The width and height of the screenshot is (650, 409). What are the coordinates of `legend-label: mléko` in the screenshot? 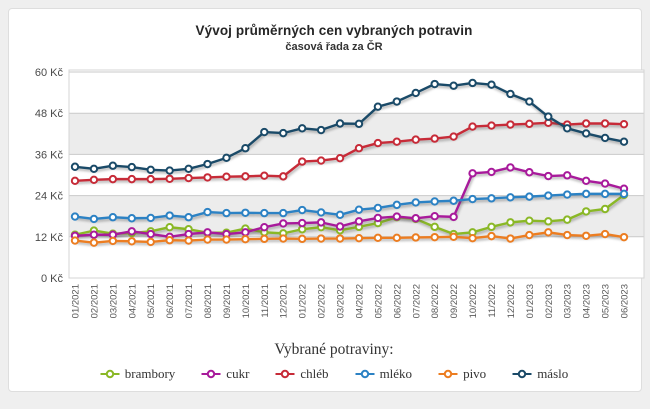 It's located at (396, 373).